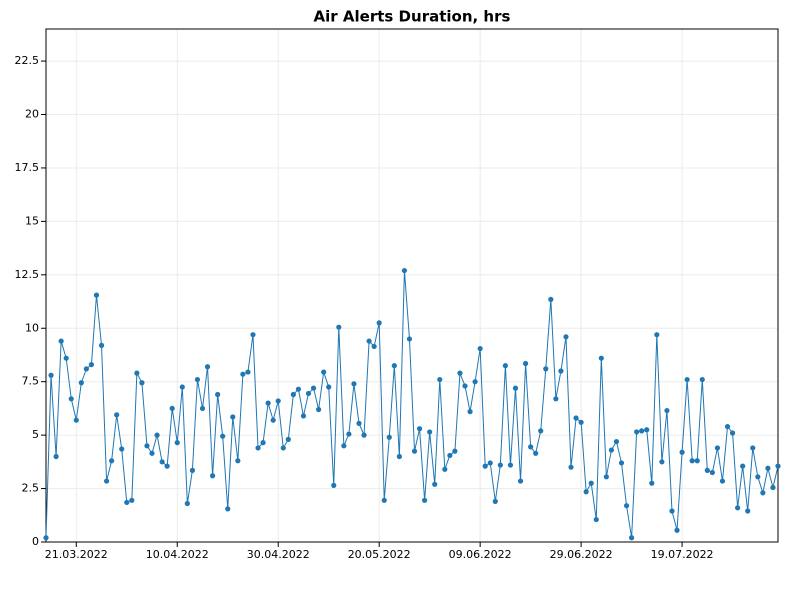 The width and height of the screenshot is (800, 600). I want to click on x-tick-label: 20.05.2022, so click(379, 554).